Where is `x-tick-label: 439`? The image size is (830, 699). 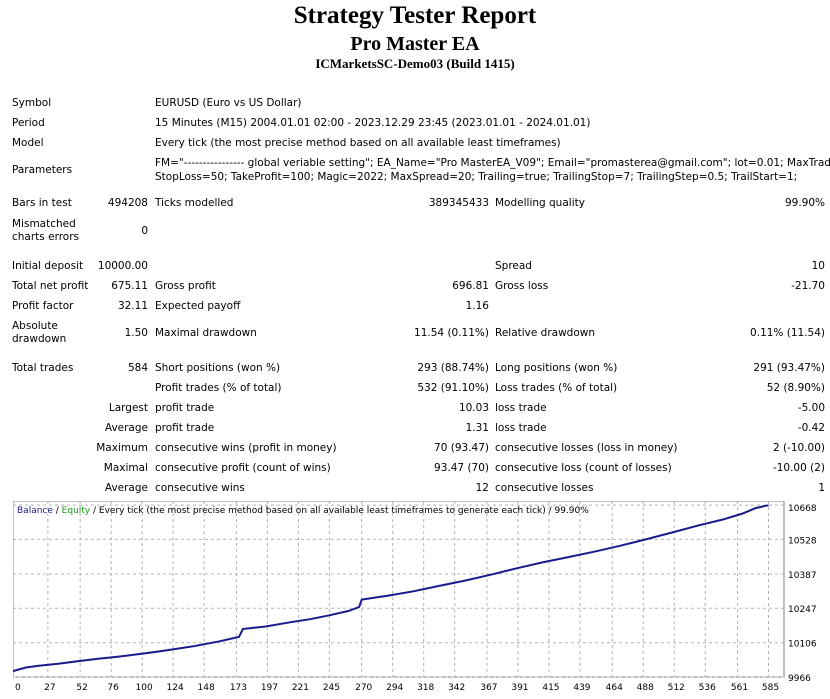
x-tick-label: 439 is located at coordinates (581, 688).